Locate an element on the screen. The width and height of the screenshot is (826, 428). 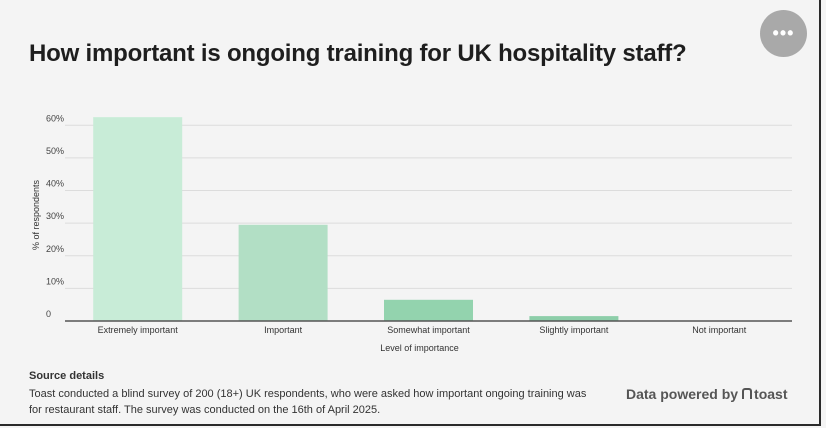
more-options-button: ••• is located at coordinates (783, 33).